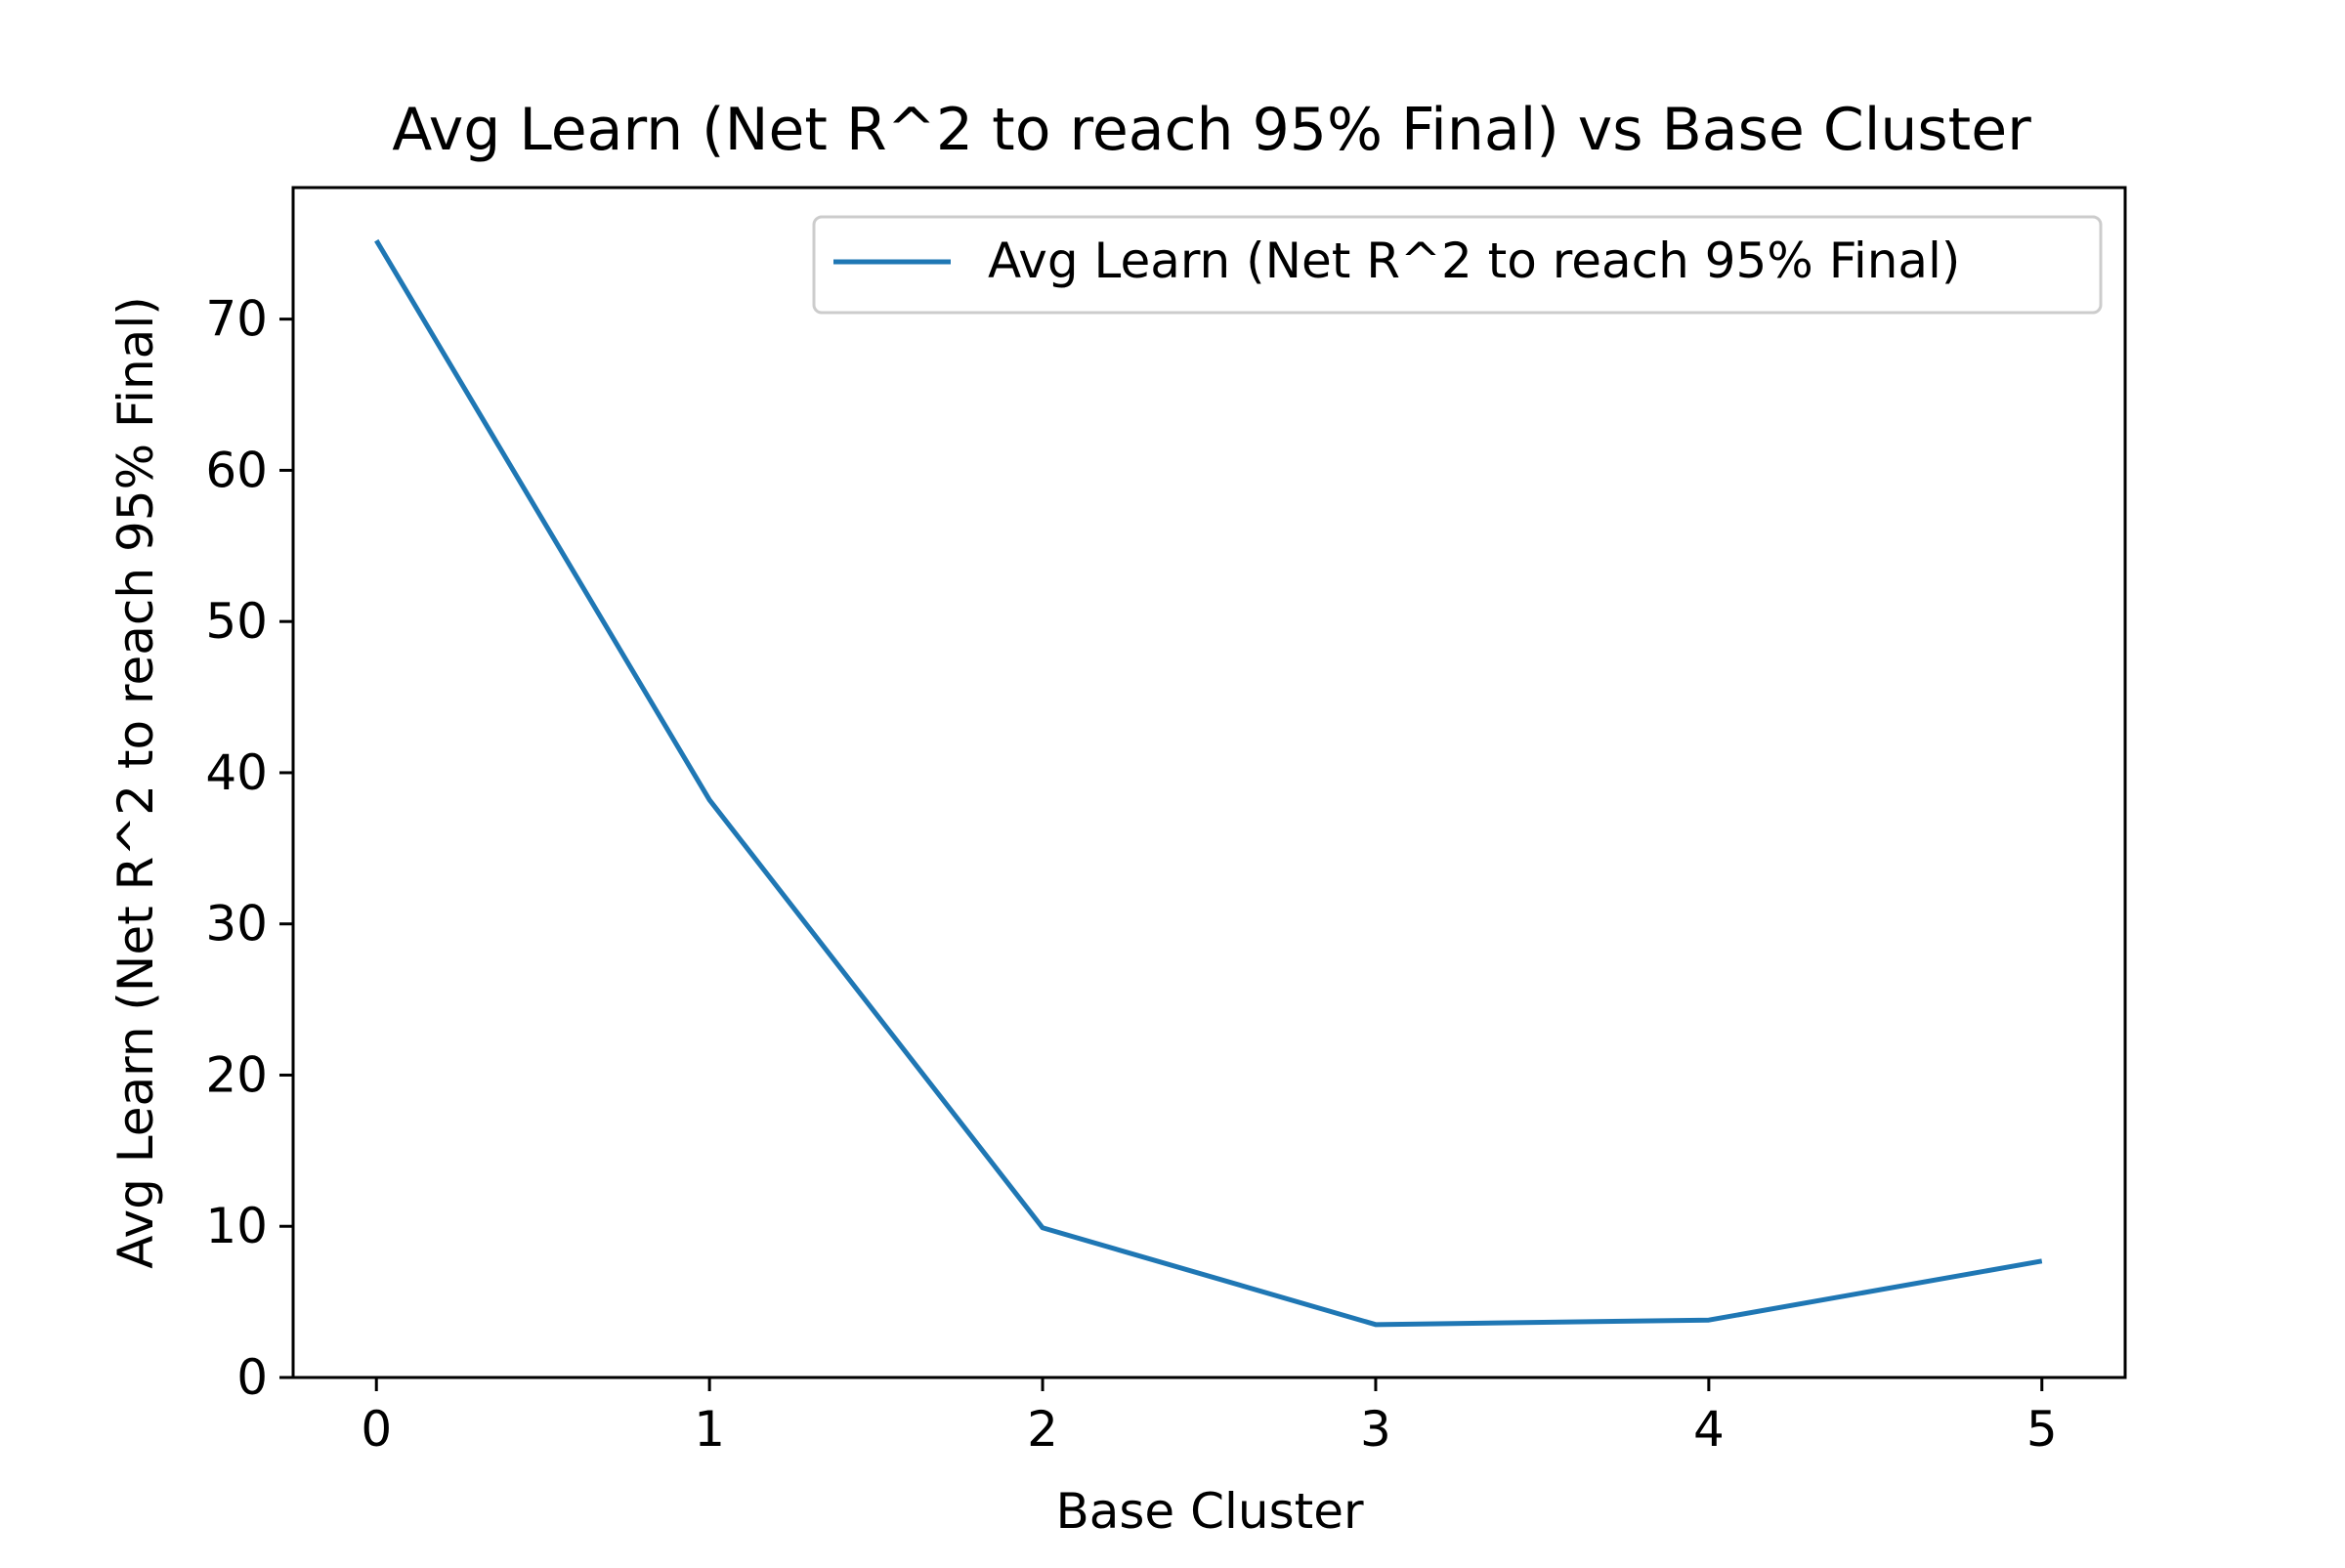 The height and width of the screenshot is (1568, 2345). Describe the element at coordinates (236, 1226) in the screenshot. I see `y-tick-label: 10` at that location.